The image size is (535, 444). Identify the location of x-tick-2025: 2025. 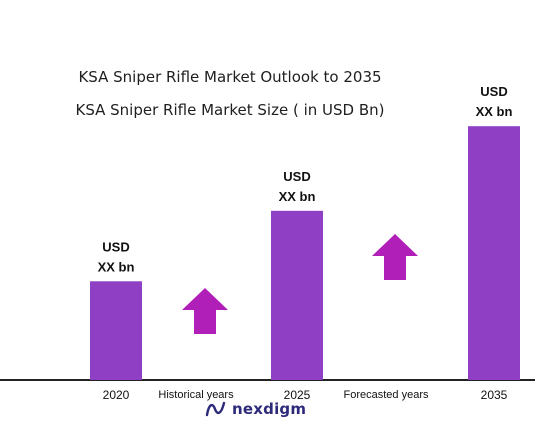
(297, 395).